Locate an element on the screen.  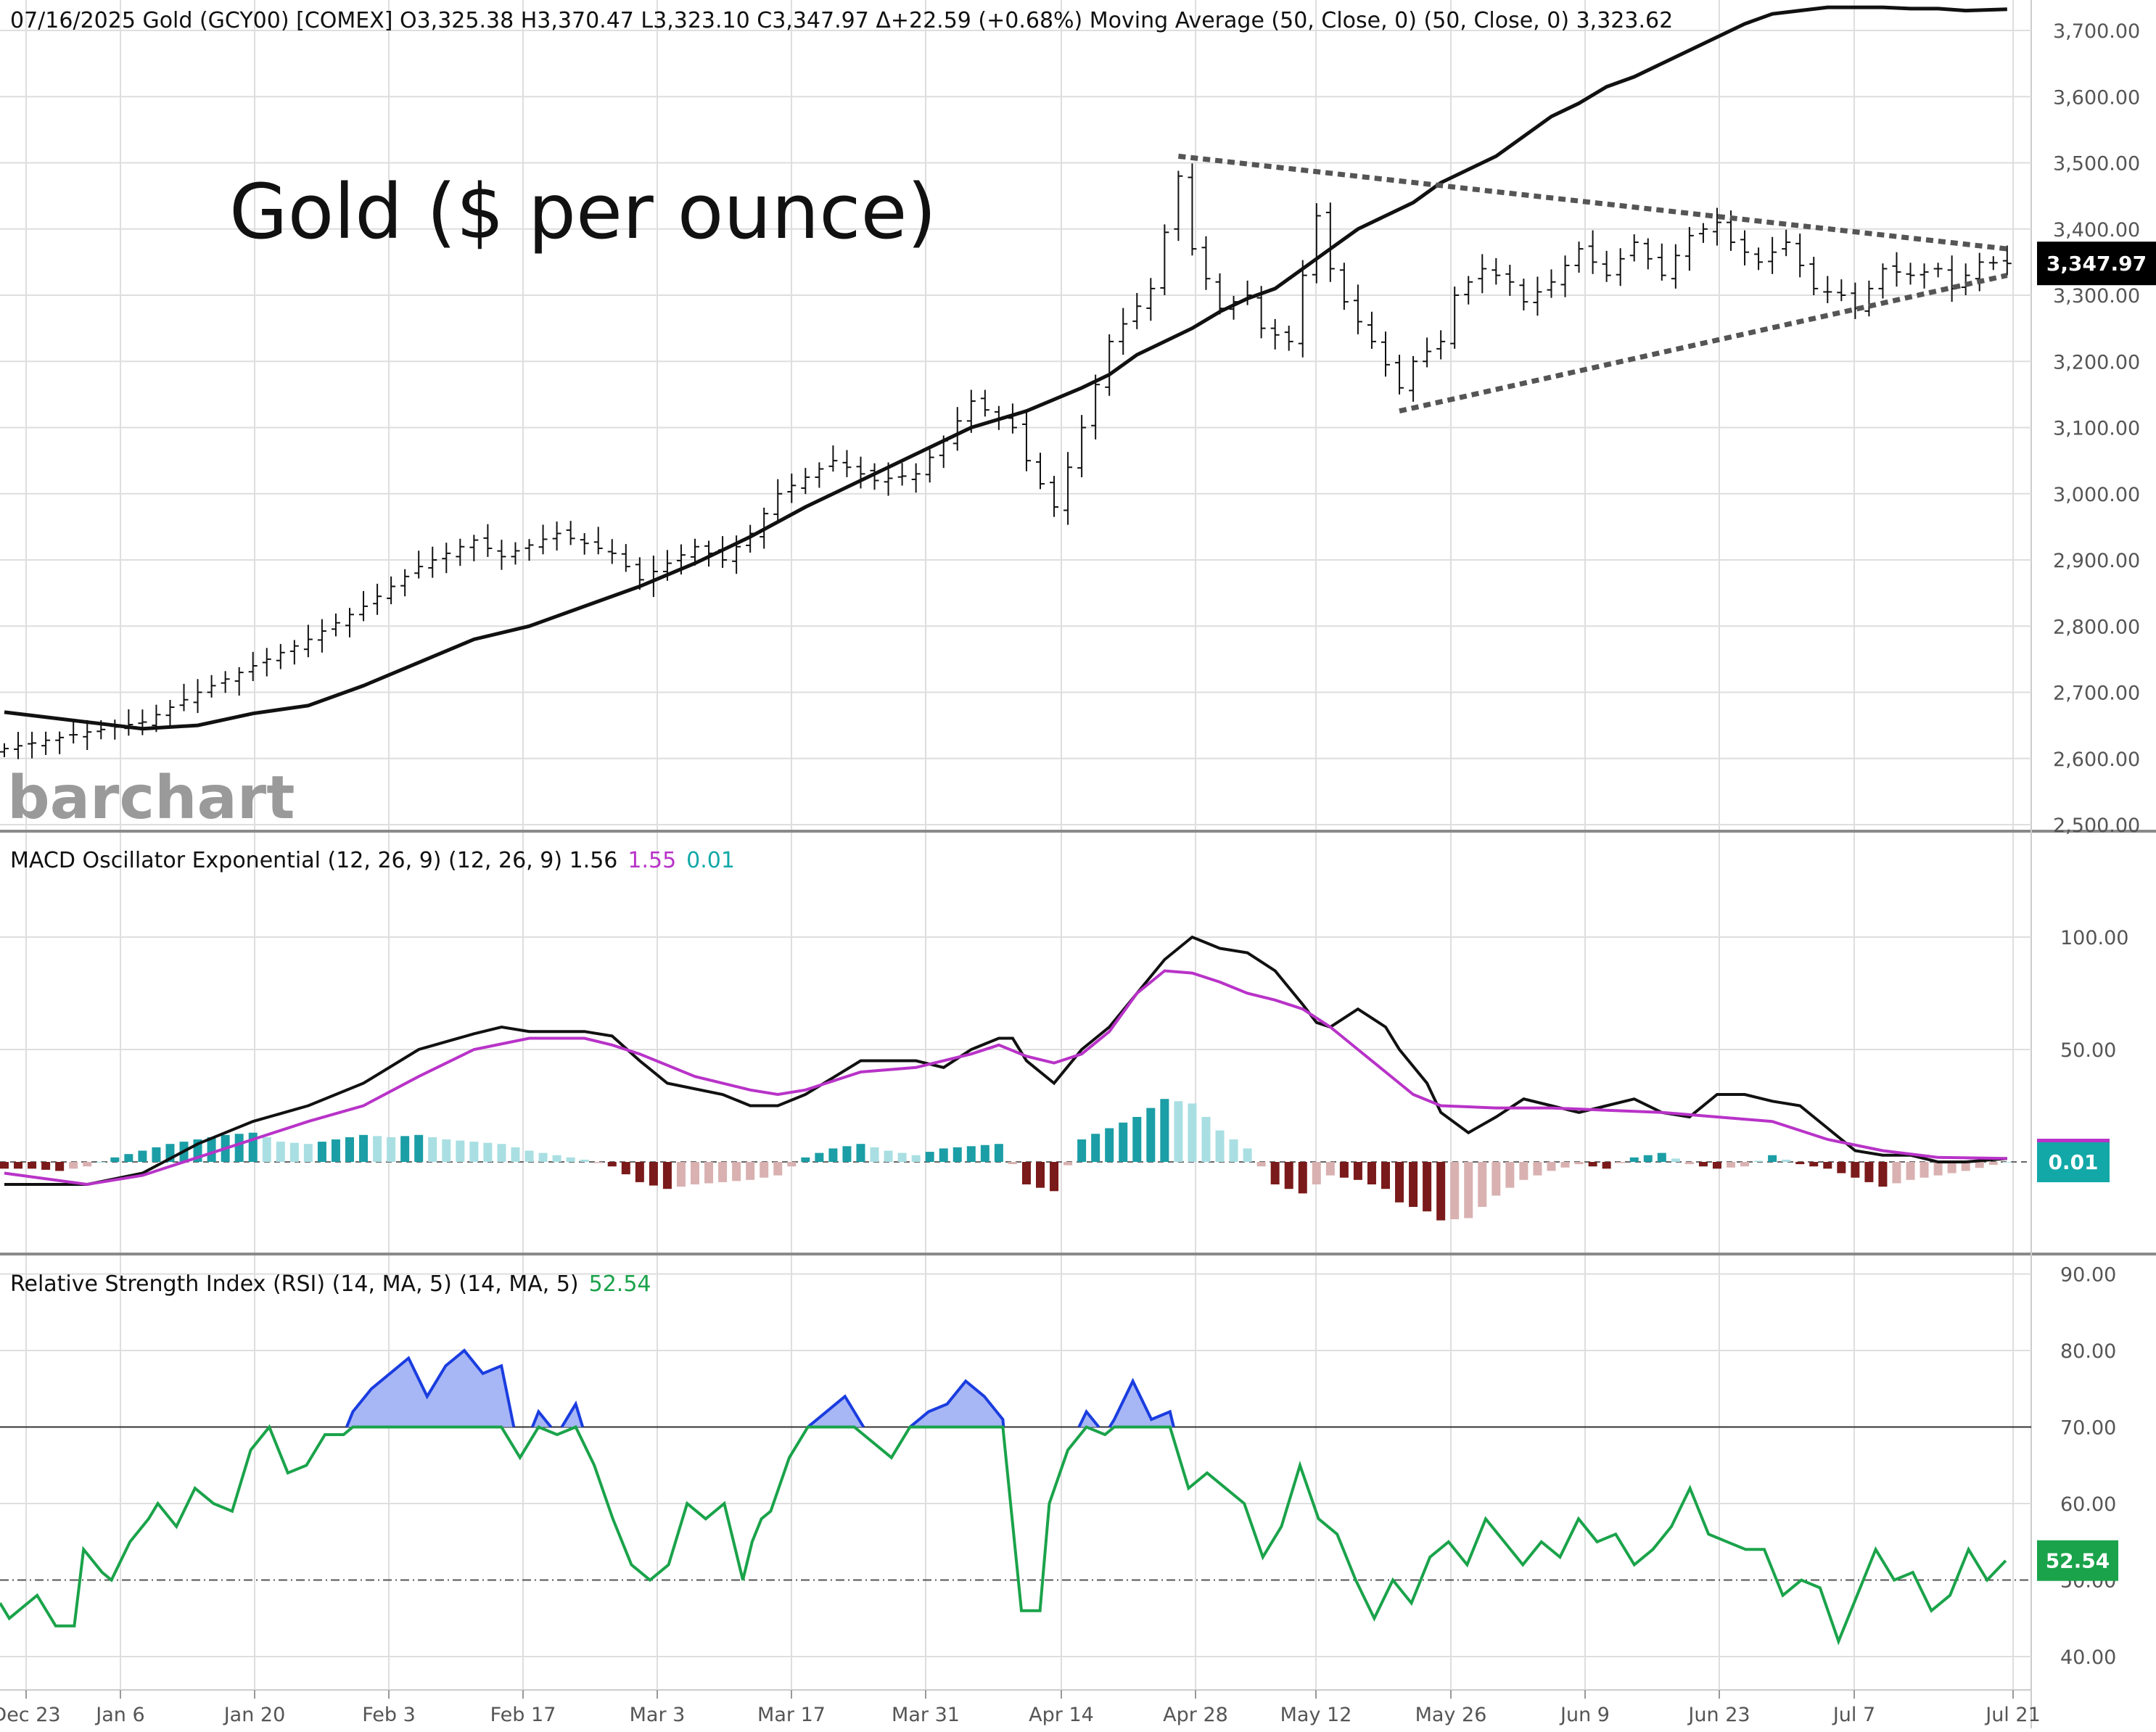
x-tick-label: Mar 17 is located at coordinates (791, 1715).